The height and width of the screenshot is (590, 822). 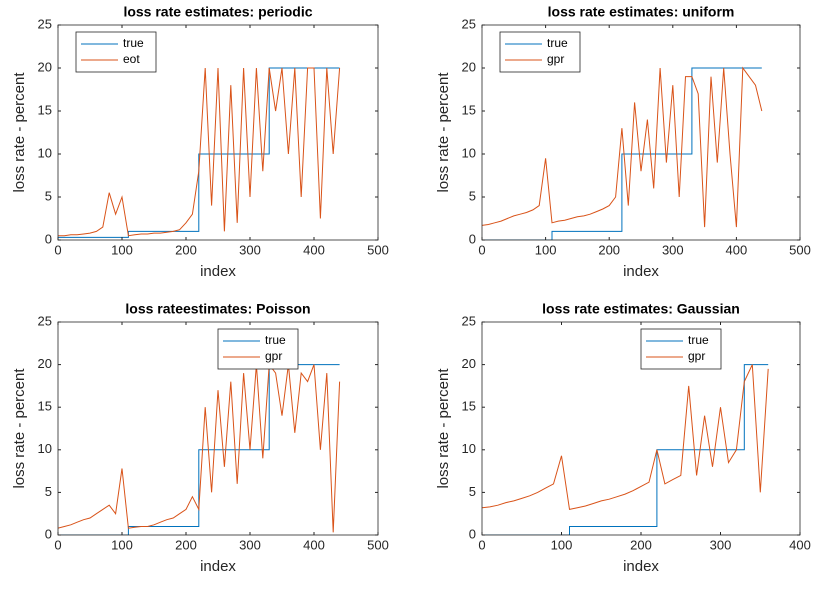 What do you see at coordinates (641, 309) in the screenshot?
I see `chart-title: loss rate estimates: Gaussian` at bounding box center [641, 309].